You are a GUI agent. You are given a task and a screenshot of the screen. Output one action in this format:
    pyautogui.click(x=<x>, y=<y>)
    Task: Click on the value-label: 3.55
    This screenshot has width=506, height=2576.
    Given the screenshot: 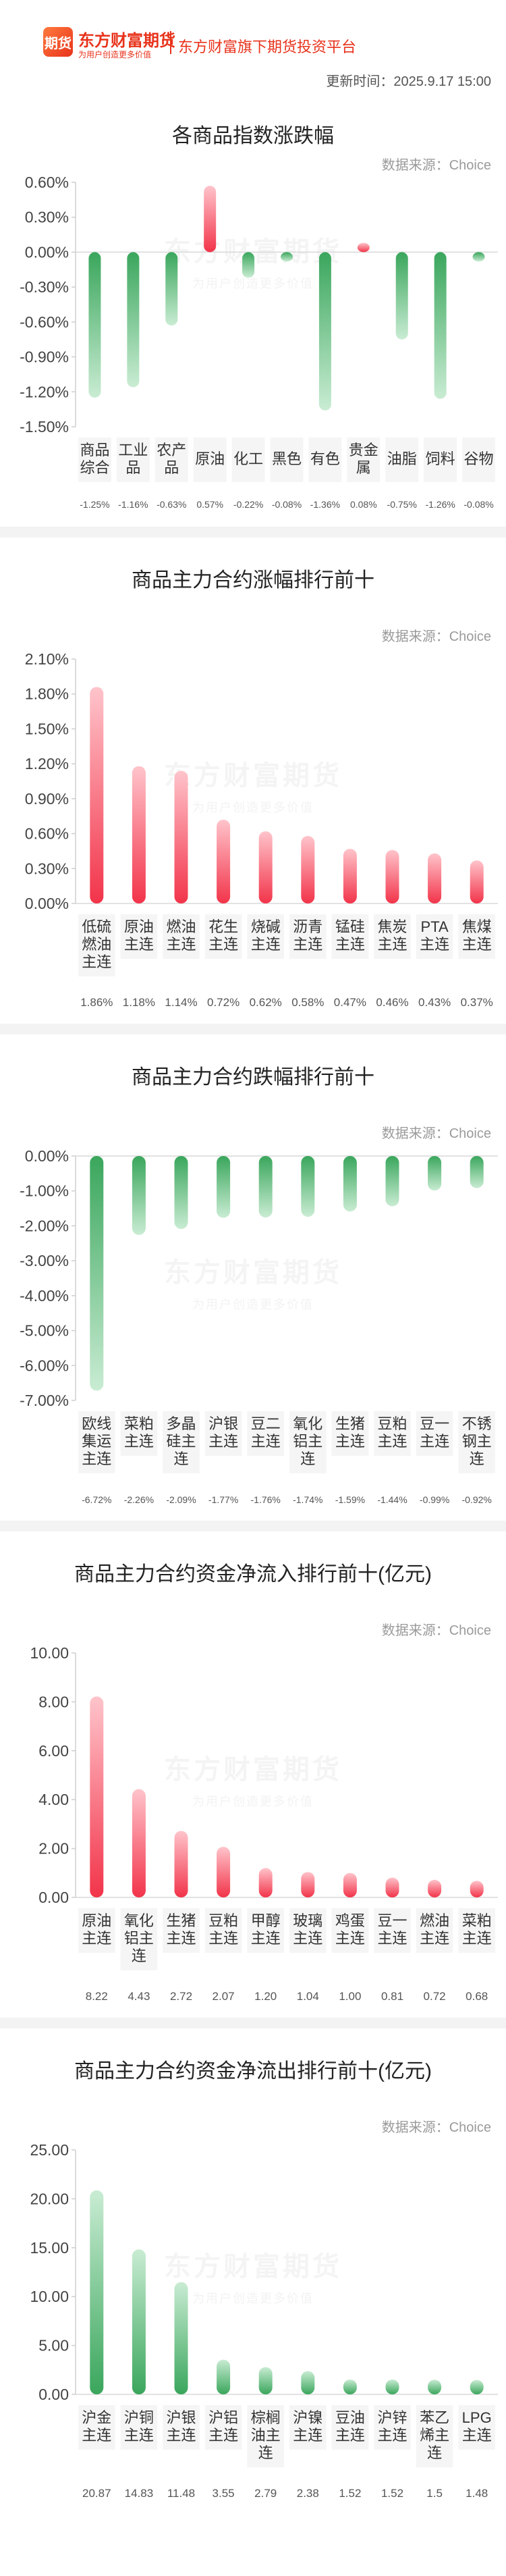 What is the action you would take?
    pyautogui.click(x=224, y=2493)
    